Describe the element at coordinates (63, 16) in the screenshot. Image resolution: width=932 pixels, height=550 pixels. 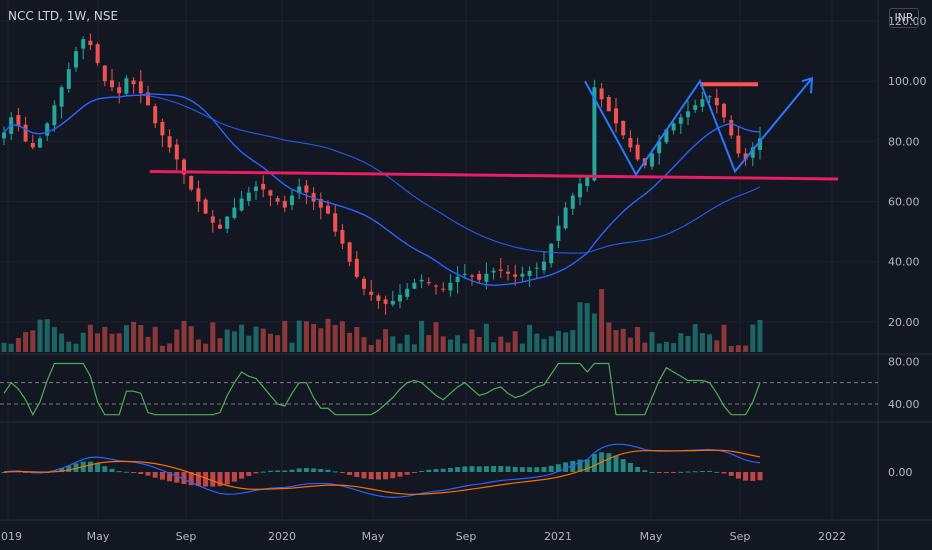
I see `symbol-title: NCC LTD, 1W, NSE` at that location.